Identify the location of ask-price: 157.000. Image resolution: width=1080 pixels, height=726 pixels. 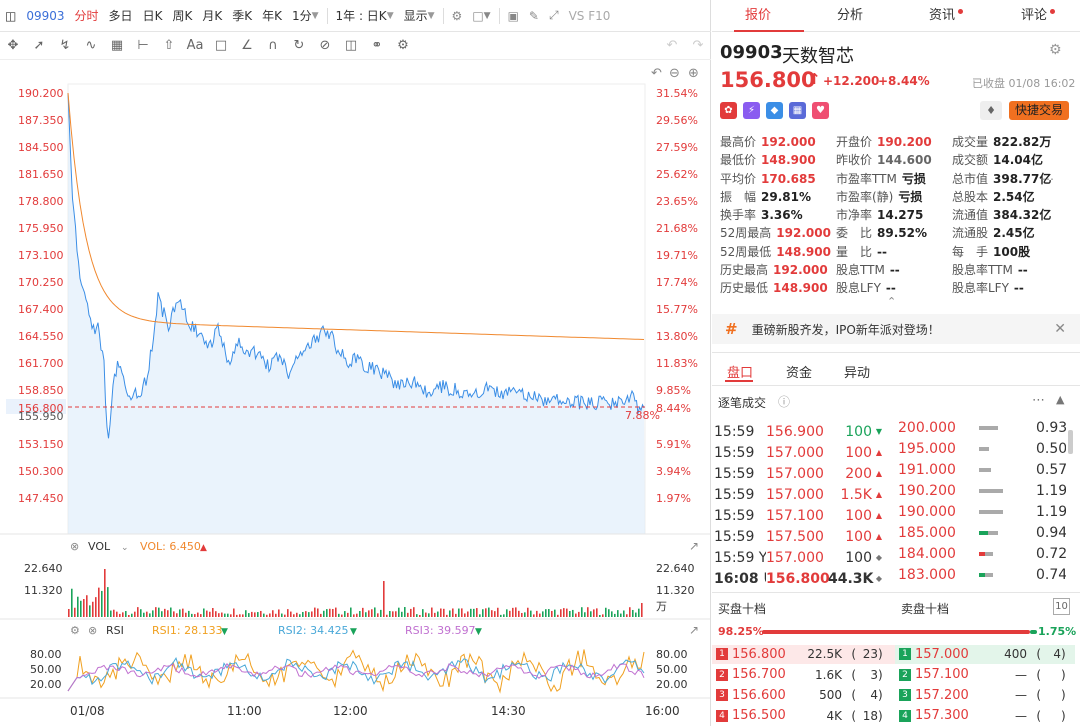
(942, 654).